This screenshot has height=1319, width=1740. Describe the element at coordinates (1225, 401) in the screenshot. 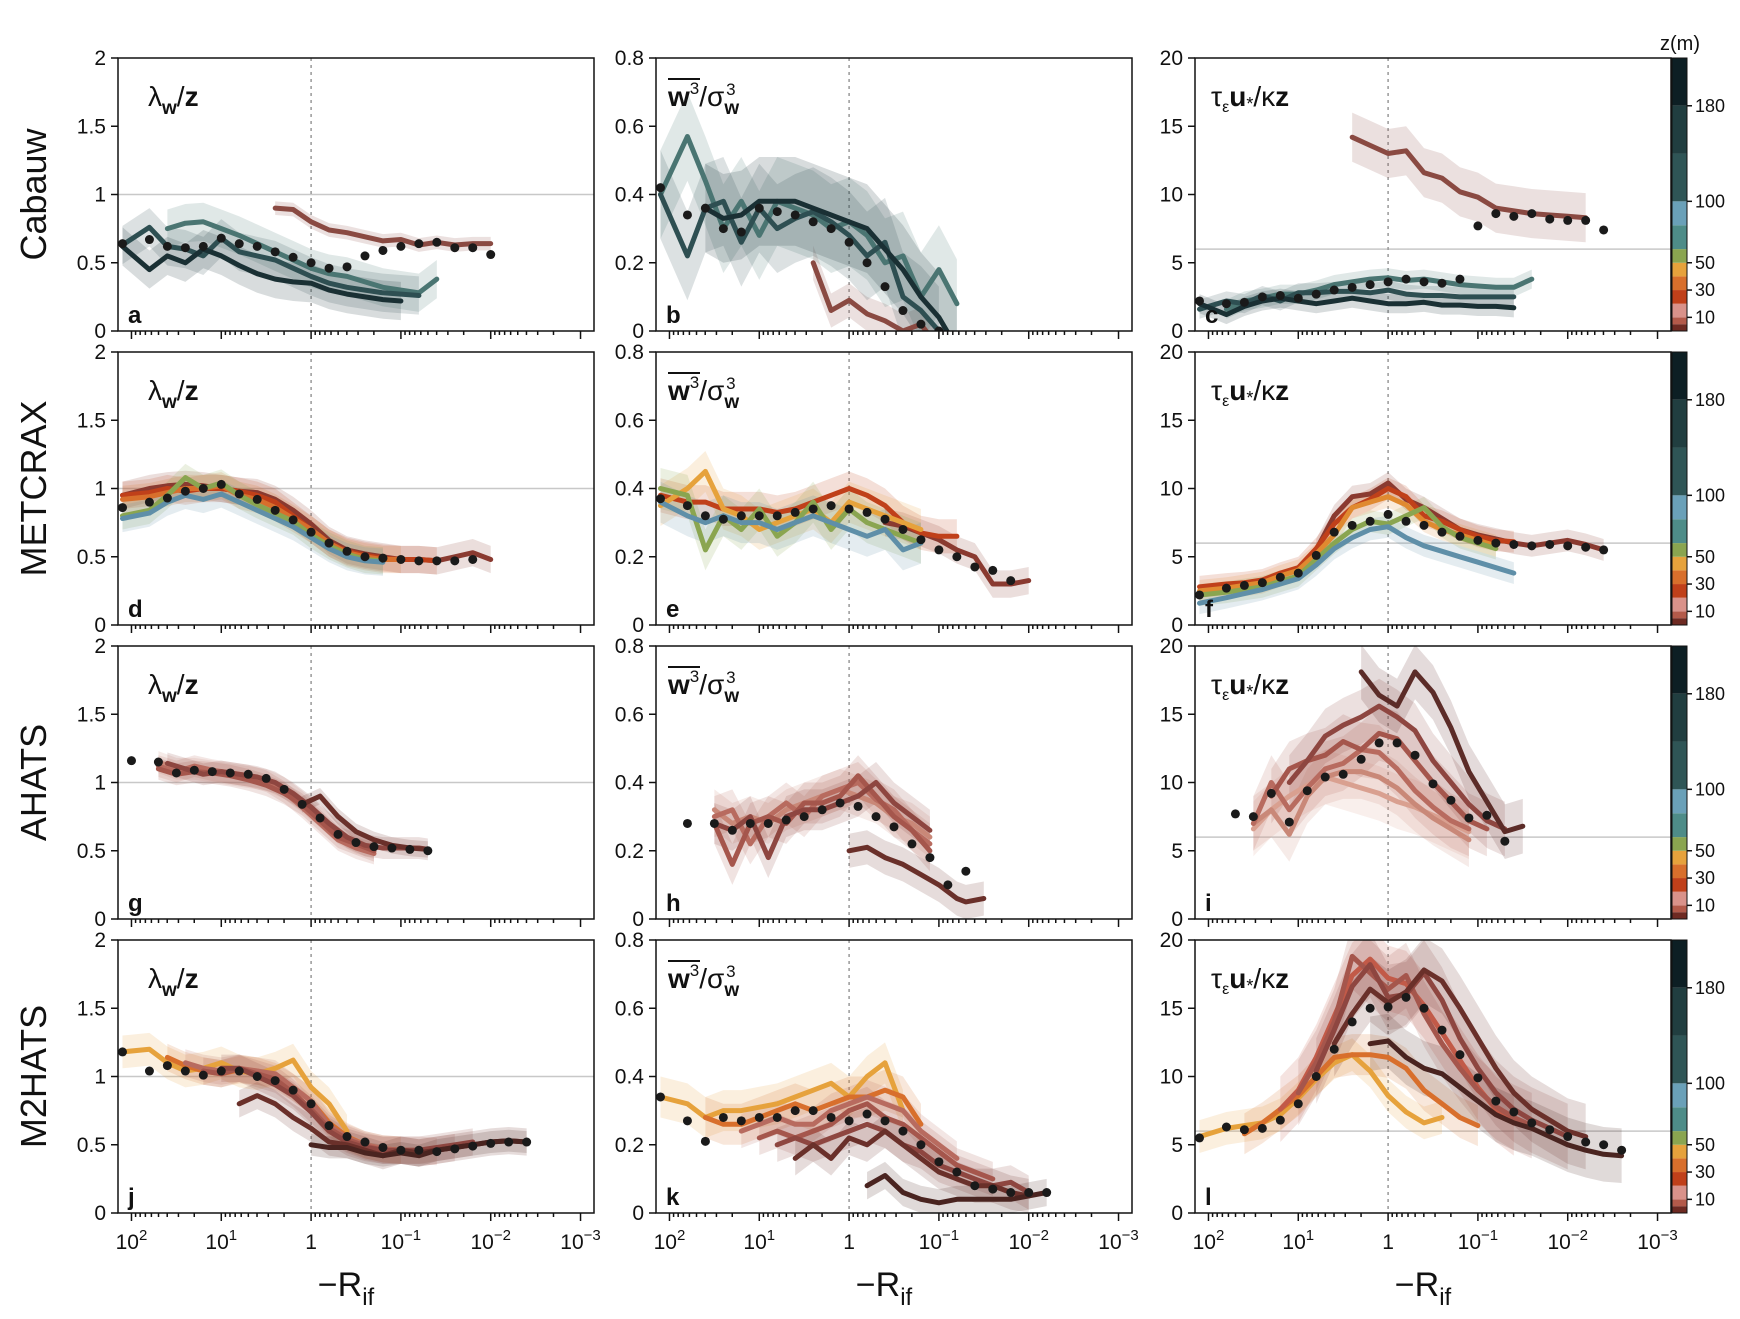

I see `label-part: ε` at that location.